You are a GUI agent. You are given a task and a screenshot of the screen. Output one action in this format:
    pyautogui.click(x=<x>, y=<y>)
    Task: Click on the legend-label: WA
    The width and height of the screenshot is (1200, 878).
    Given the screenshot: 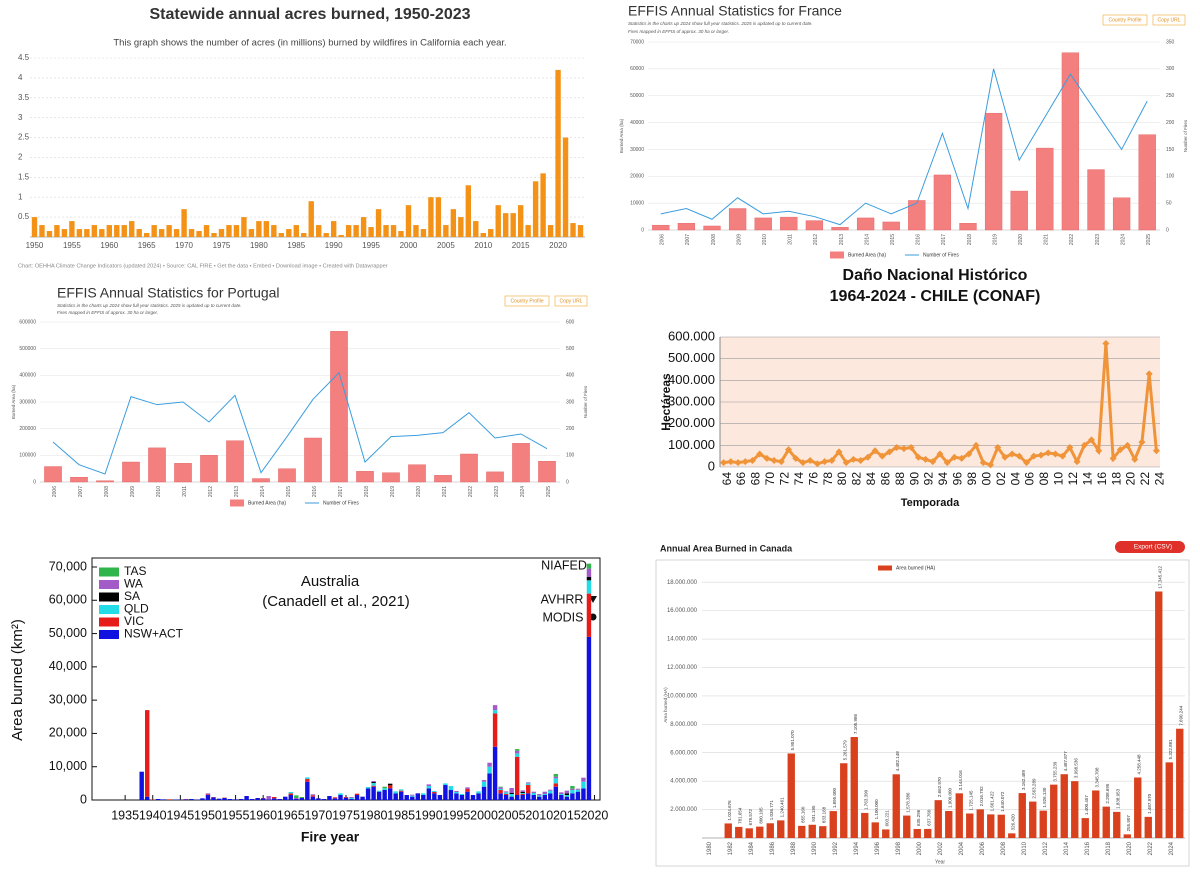 What is the action you would take?
    pyautogui.click(x=133, y=584)
    